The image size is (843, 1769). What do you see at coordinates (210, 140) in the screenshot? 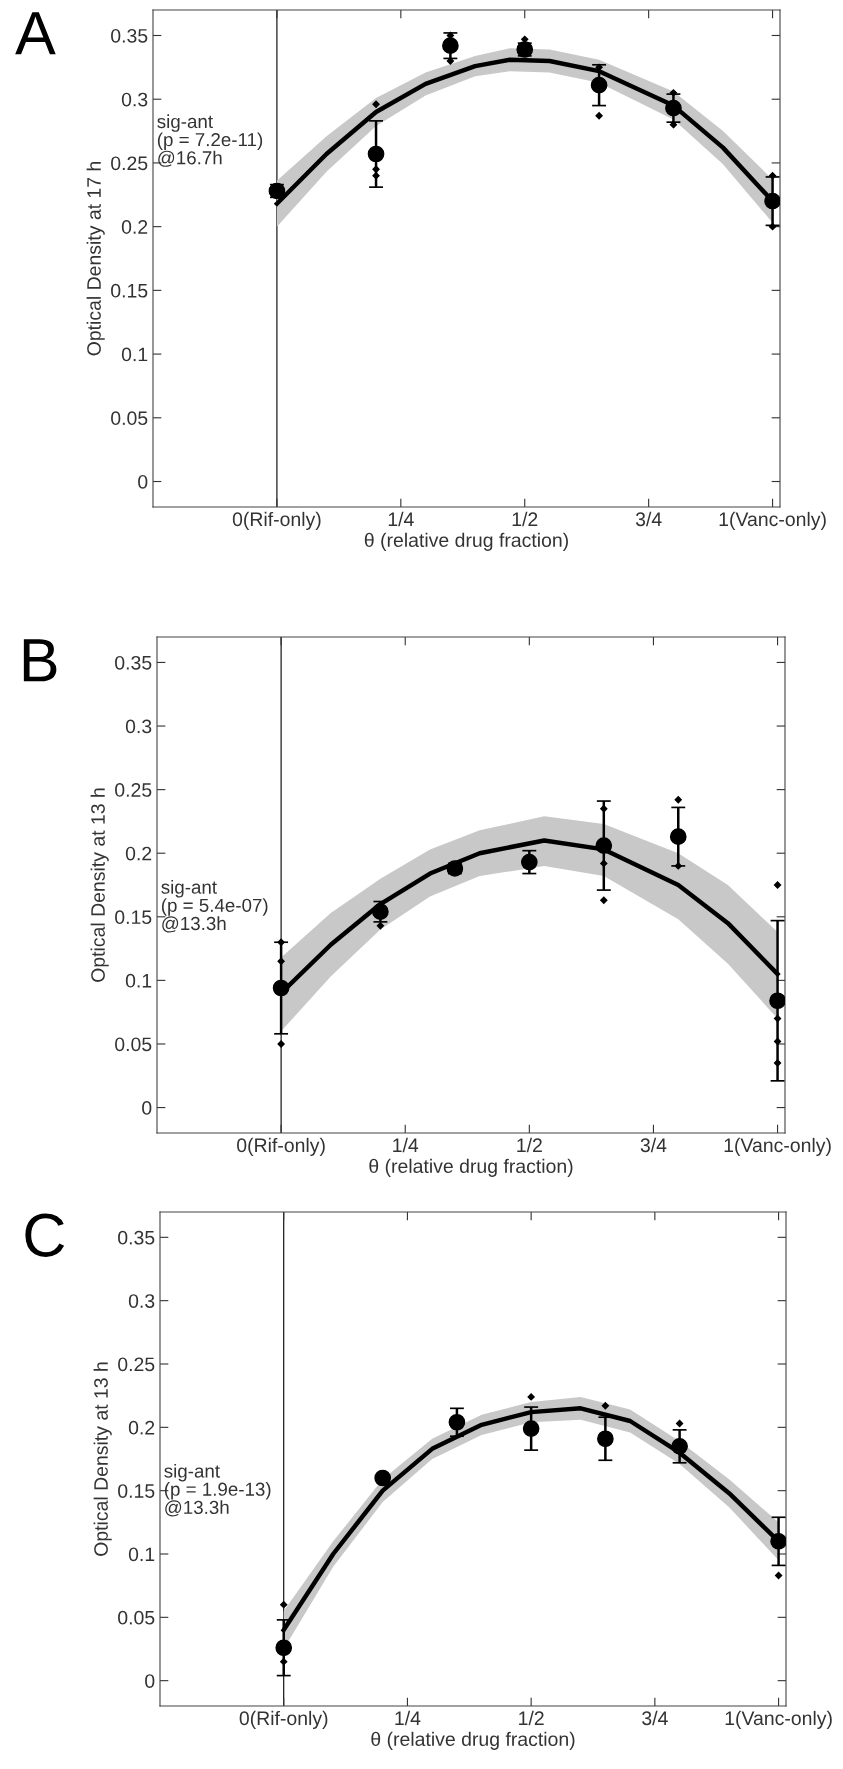
I see `annotation: sig-ant (p = 7.2e-11) @16.7h` at bounding box center [210, 140].